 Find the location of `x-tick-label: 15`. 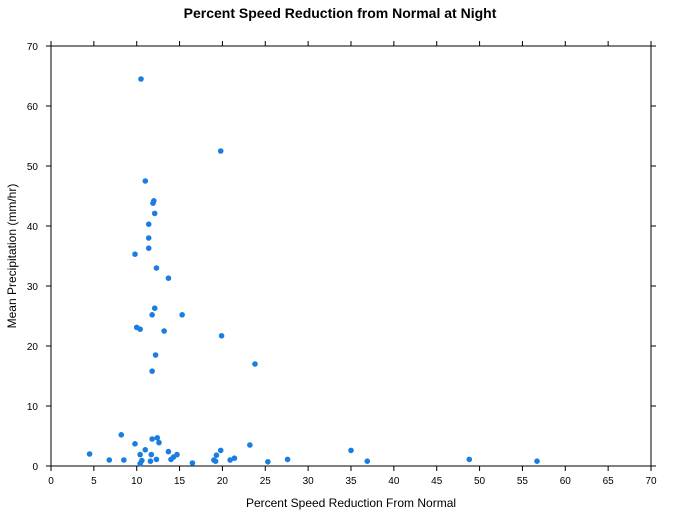

x-tick-label: 15 is located at coordinates (180, 481).